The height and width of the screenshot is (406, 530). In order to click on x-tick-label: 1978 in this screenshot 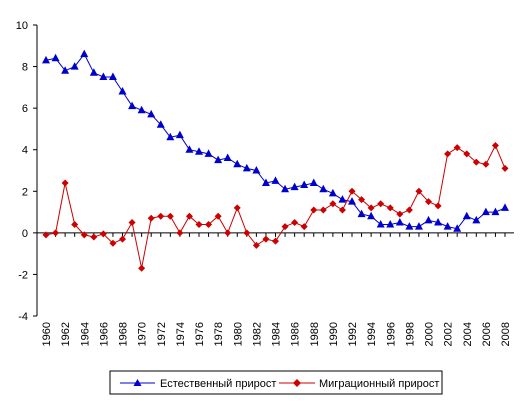, I will do `click(219, 334)`.